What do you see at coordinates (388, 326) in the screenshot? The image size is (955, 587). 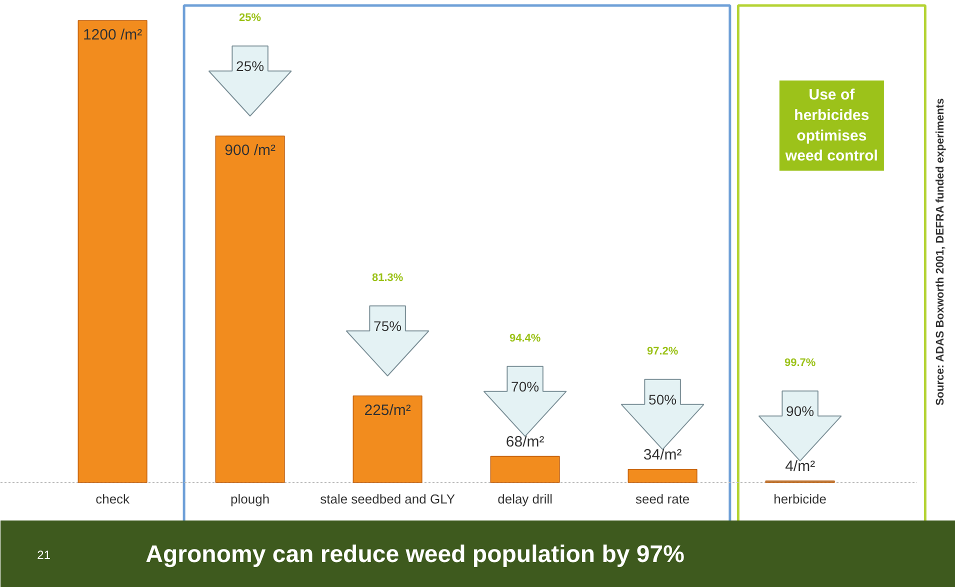 I see `annotation: 75%` at bounding box center [388, 326].